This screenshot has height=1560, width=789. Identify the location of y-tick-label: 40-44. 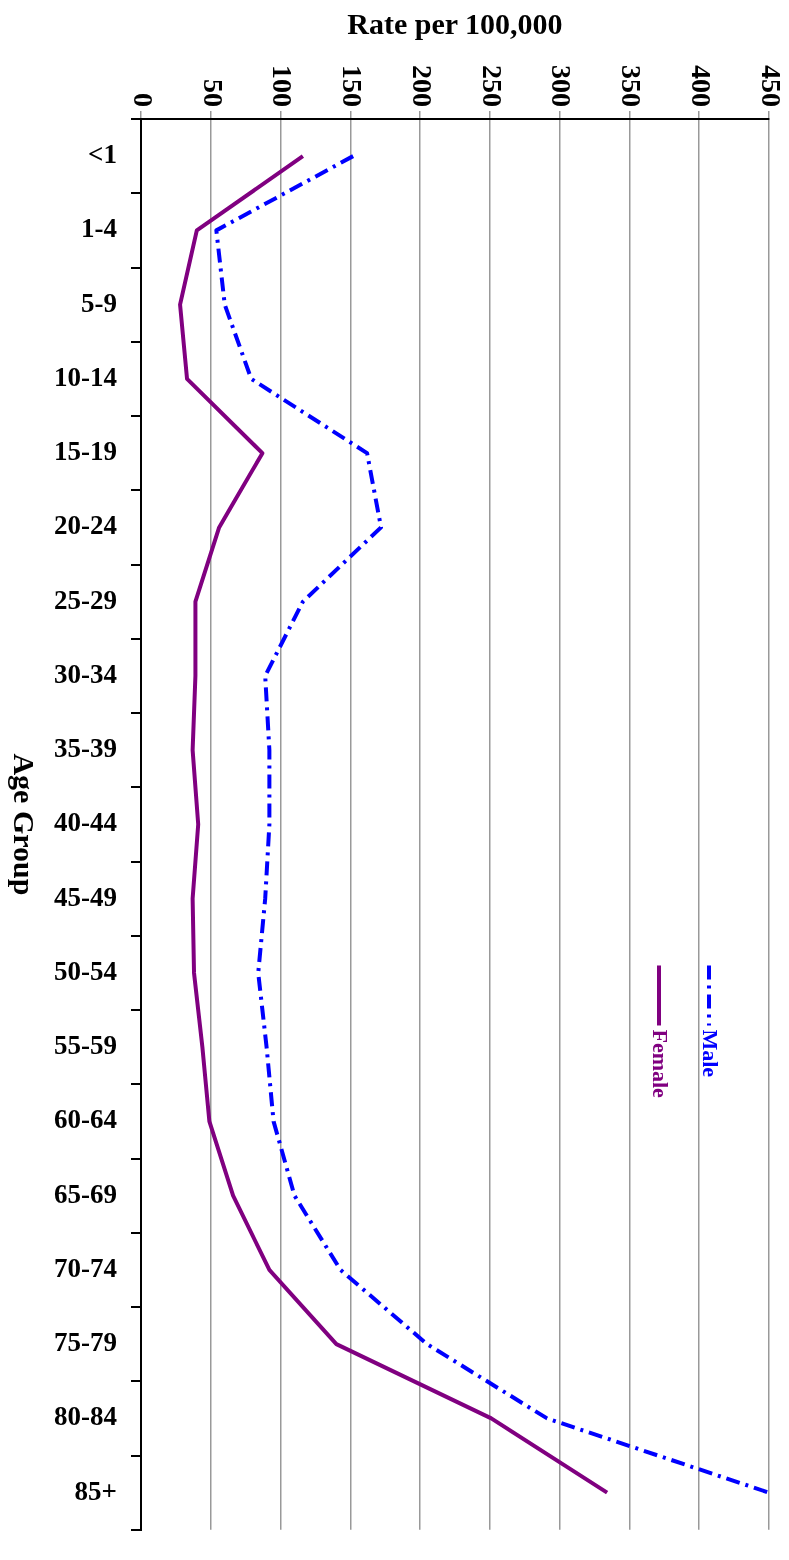
(85, 822).